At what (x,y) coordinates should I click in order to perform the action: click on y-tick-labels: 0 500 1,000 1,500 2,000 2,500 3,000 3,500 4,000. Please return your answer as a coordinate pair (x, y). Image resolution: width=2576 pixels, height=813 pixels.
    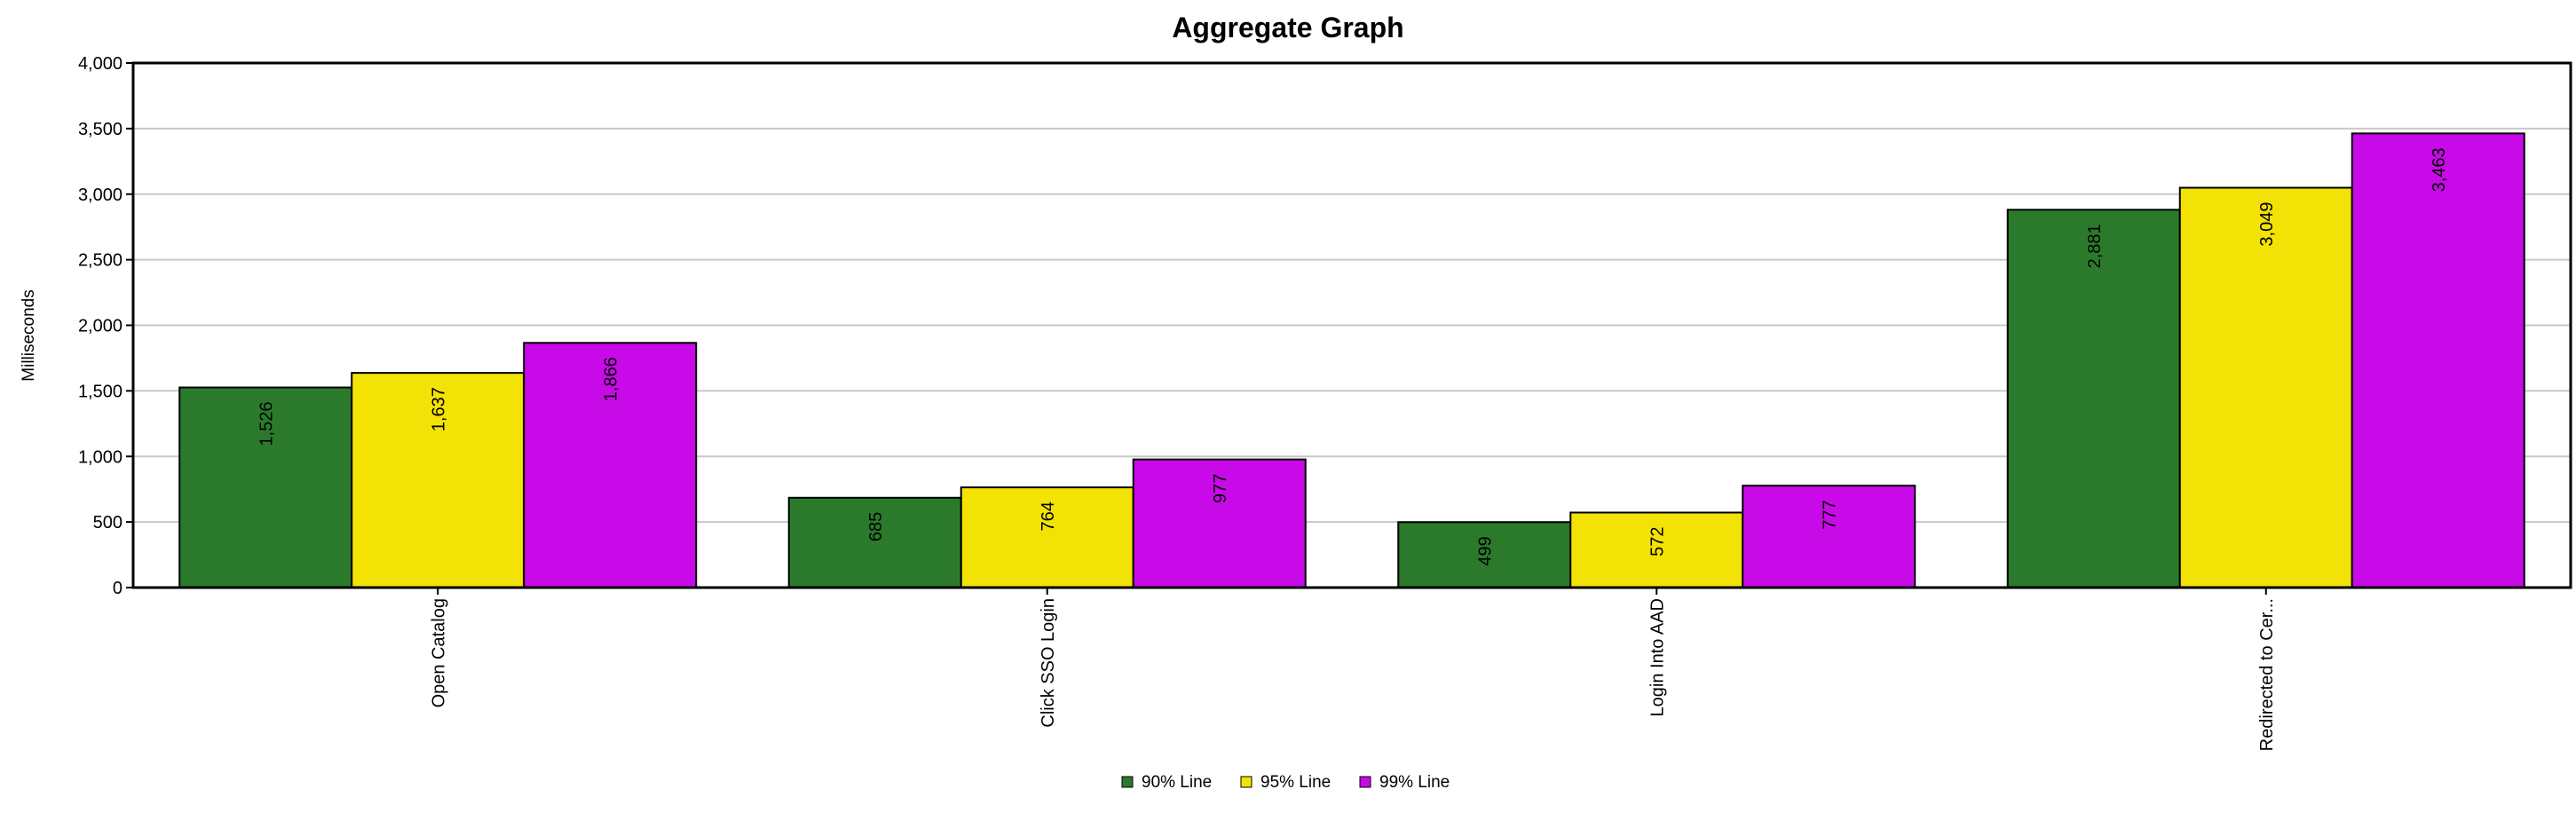
    Looking at the image, I should click on (105, 326).